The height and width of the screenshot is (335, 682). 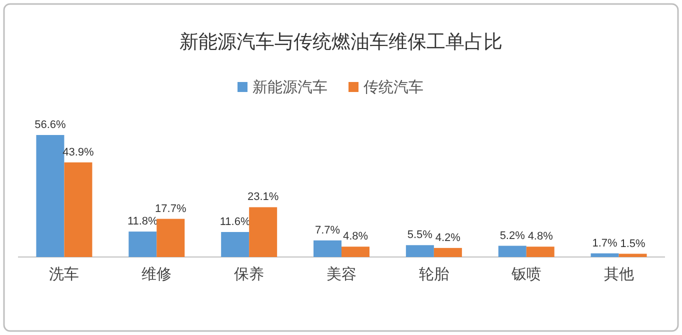 What do you see at coordinates (327, 230) in the screenshot?
I see `data-label: 7.7%` at bounding box center [327, 230].